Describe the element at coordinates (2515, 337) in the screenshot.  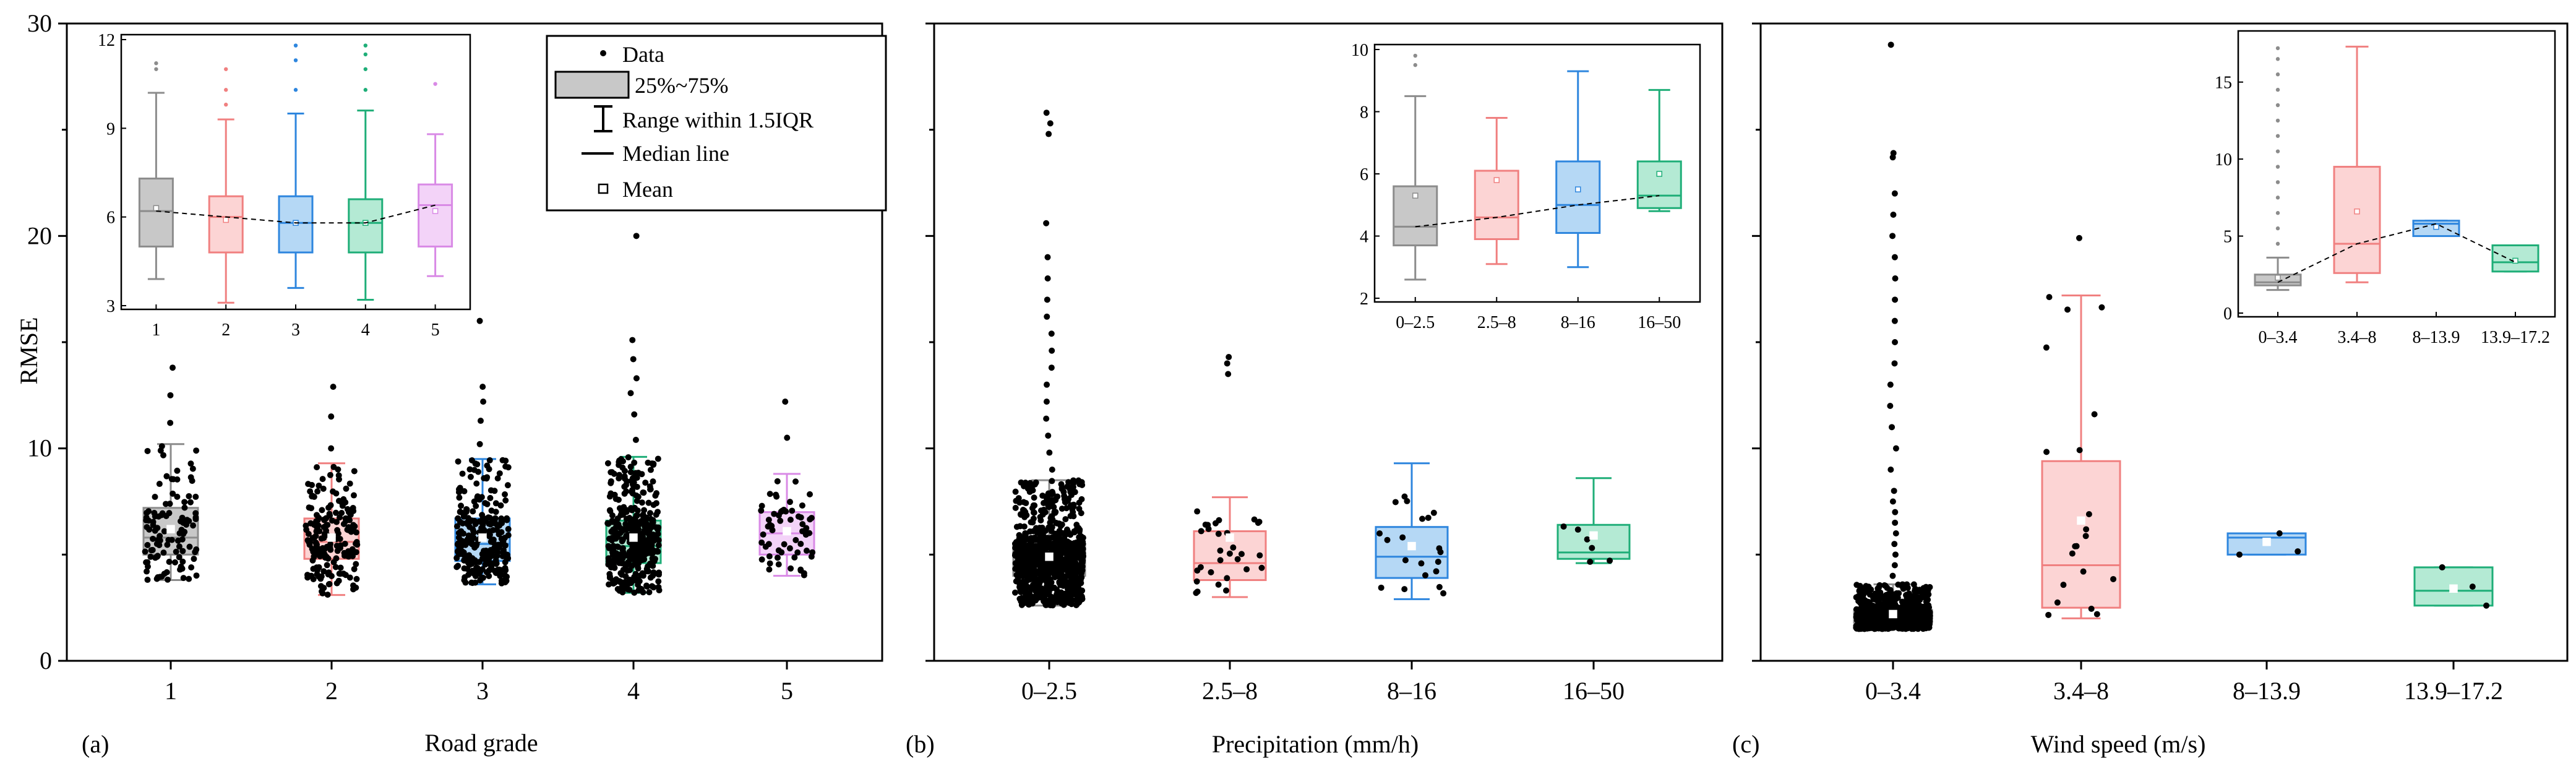
I see `inset-x-tick-label: 13.9–17.2` at that location.